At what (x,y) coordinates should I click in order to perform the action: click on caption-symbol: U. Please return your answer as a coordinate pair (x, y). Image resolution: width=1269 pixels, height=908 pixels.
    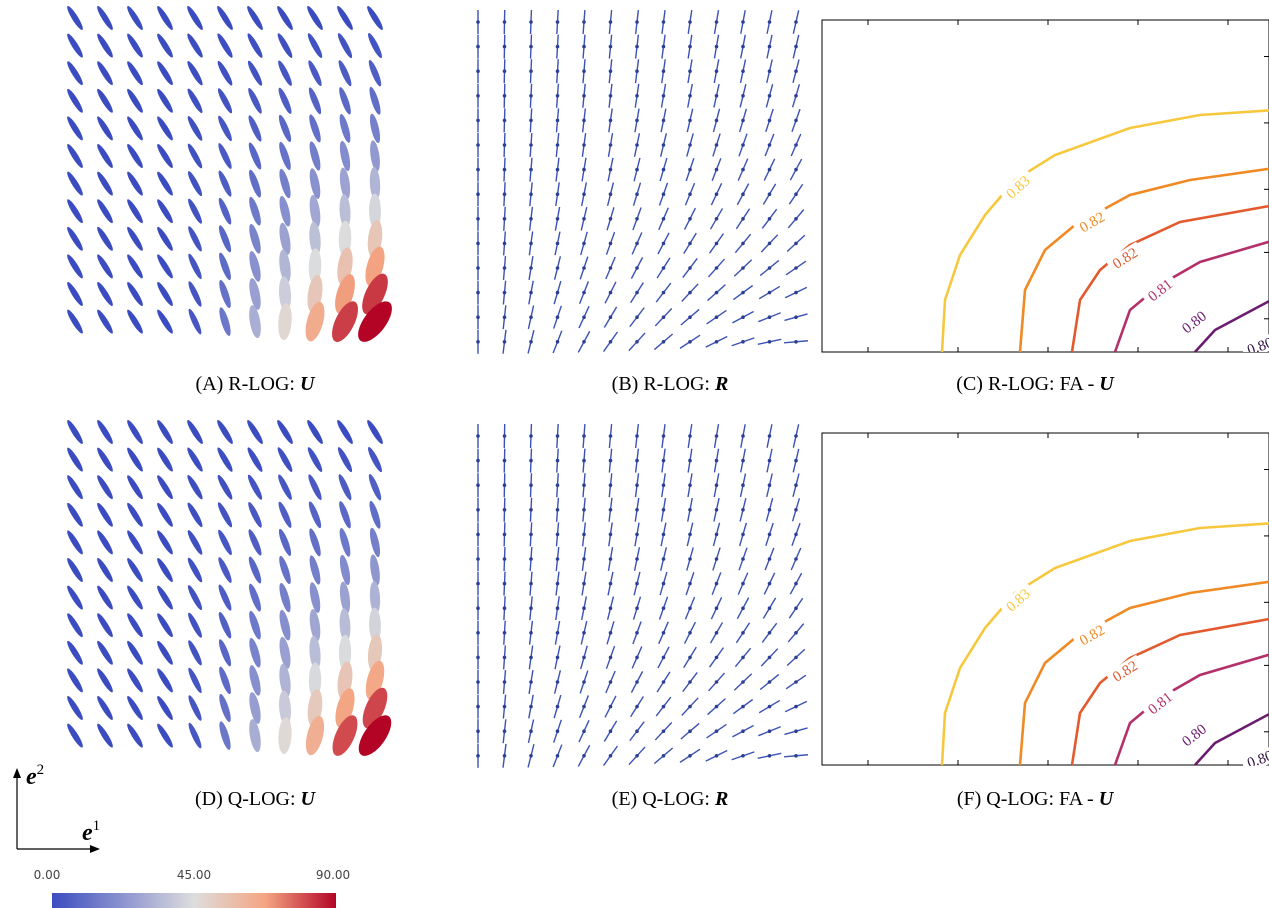
    Looking at the image, I should click on (309, 799).